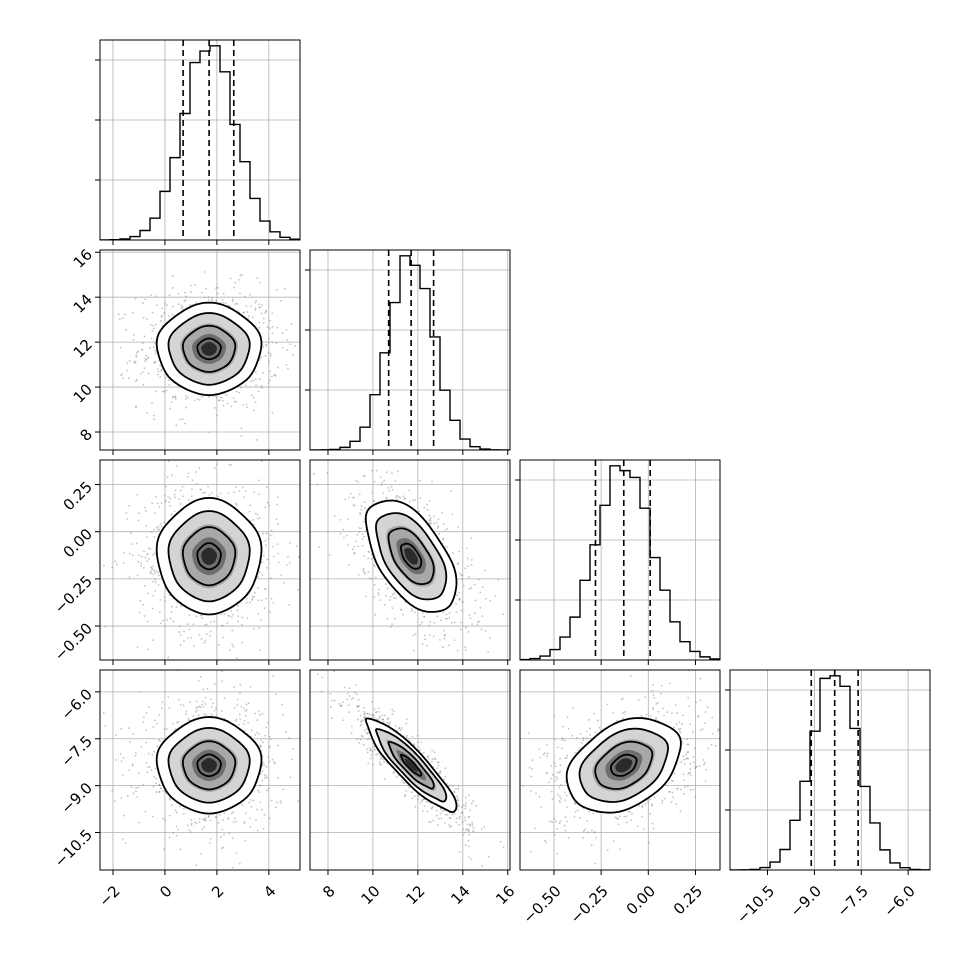 The width and height of the screenshot is (970, 970). I want to click on y-tick-label: 8, so click(86, 434).